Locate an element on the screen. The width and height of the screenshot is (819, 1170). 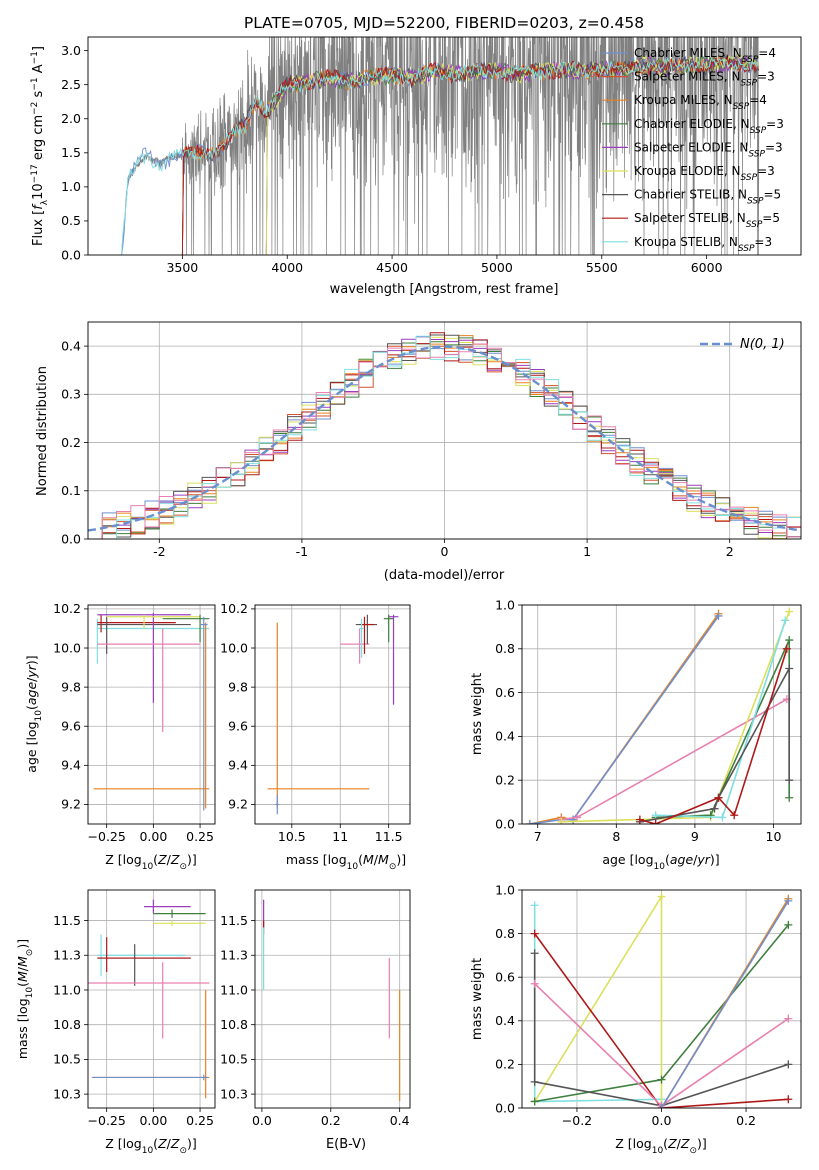
axes: 7 8 9 10 0.0 0.2 0.4 0.6 0.8 1.0 is located at coordinates (648, 720).